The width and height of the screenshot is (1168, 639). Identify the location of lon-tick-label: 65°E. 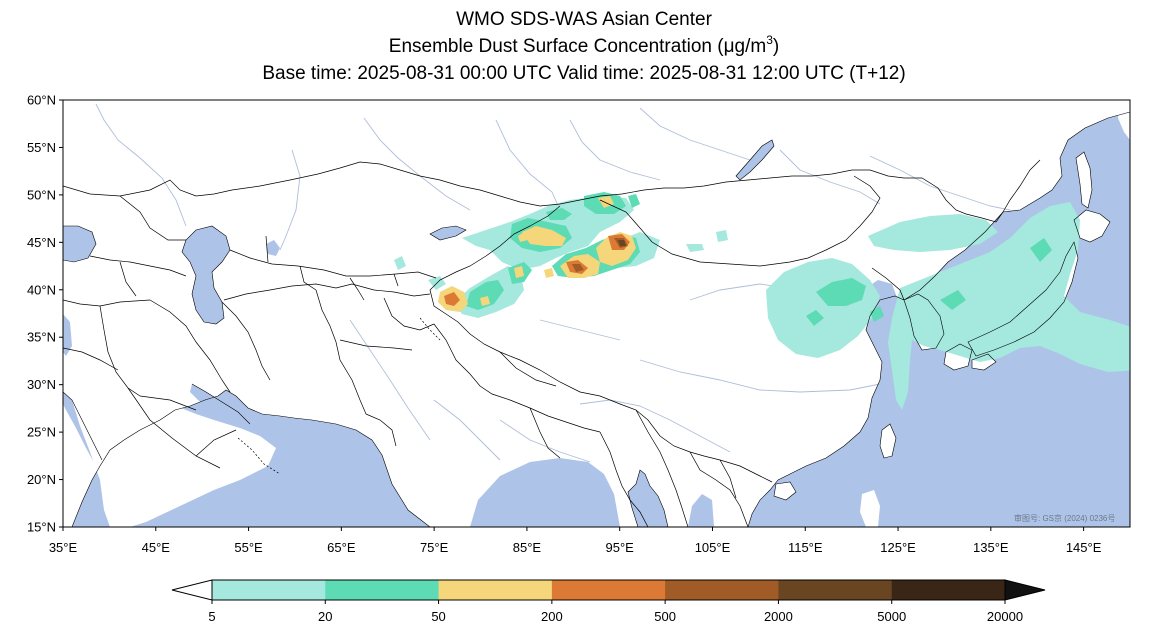
(341, 547).